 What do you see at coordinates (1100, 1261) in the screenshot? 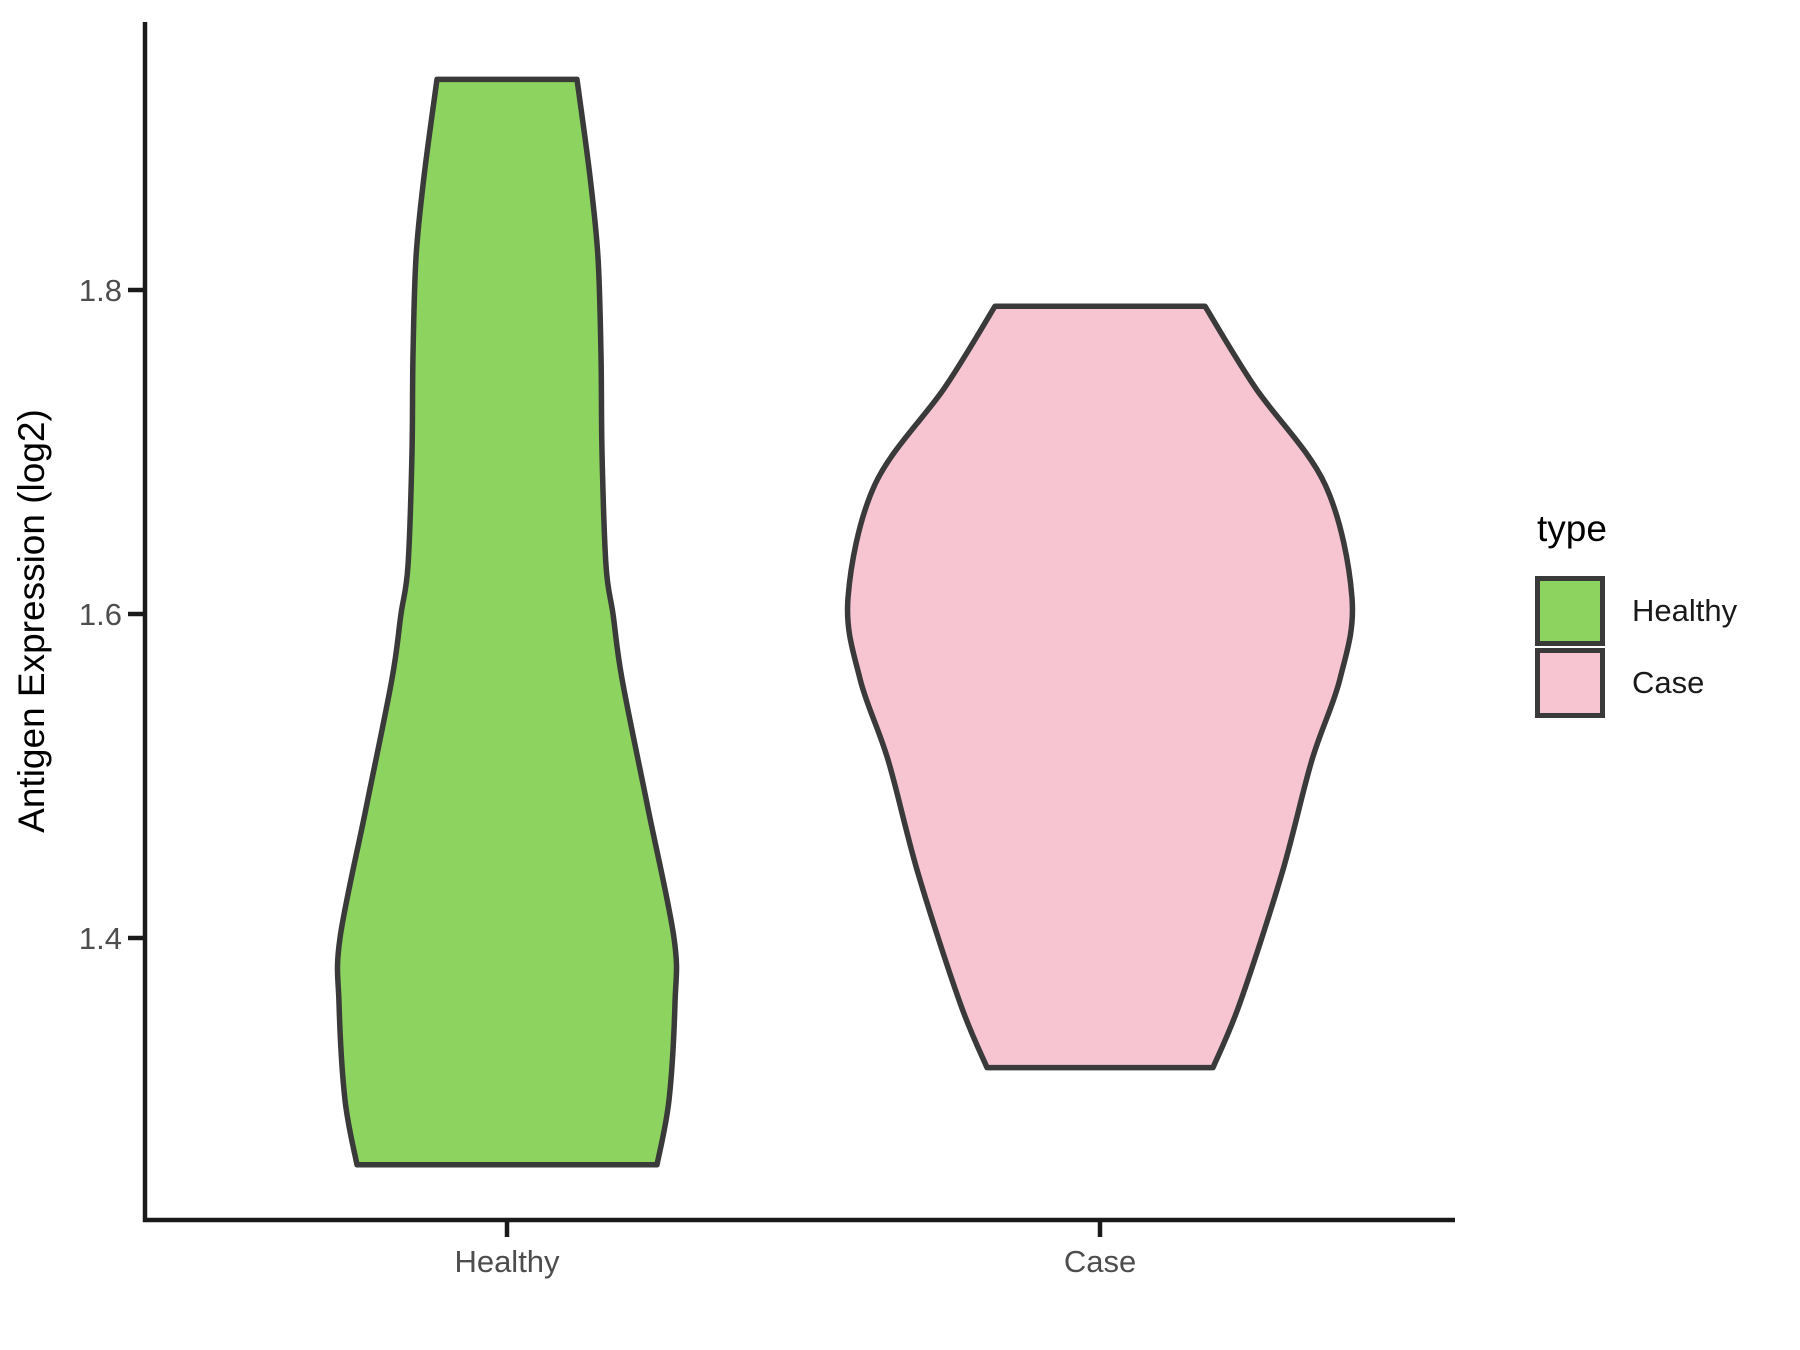
I see `x-tick-label-case: Case` at bounding box center [1100, 1261].